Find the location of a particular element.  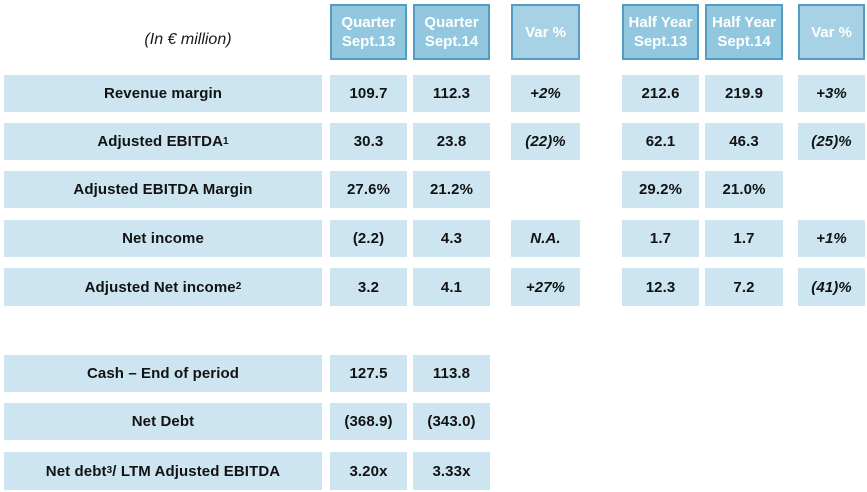

label-text: Cash – End of period is located at coordinates (162, 373).